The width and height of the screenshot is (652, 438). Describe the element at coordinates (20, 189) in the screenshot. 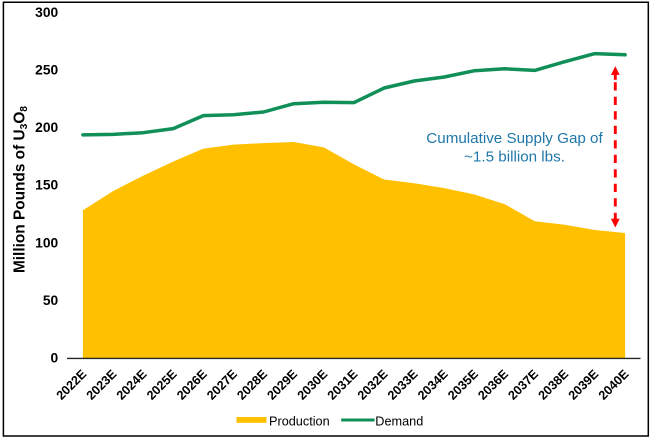

I see `svg-text: Million Pounds of U3O8` at that location.